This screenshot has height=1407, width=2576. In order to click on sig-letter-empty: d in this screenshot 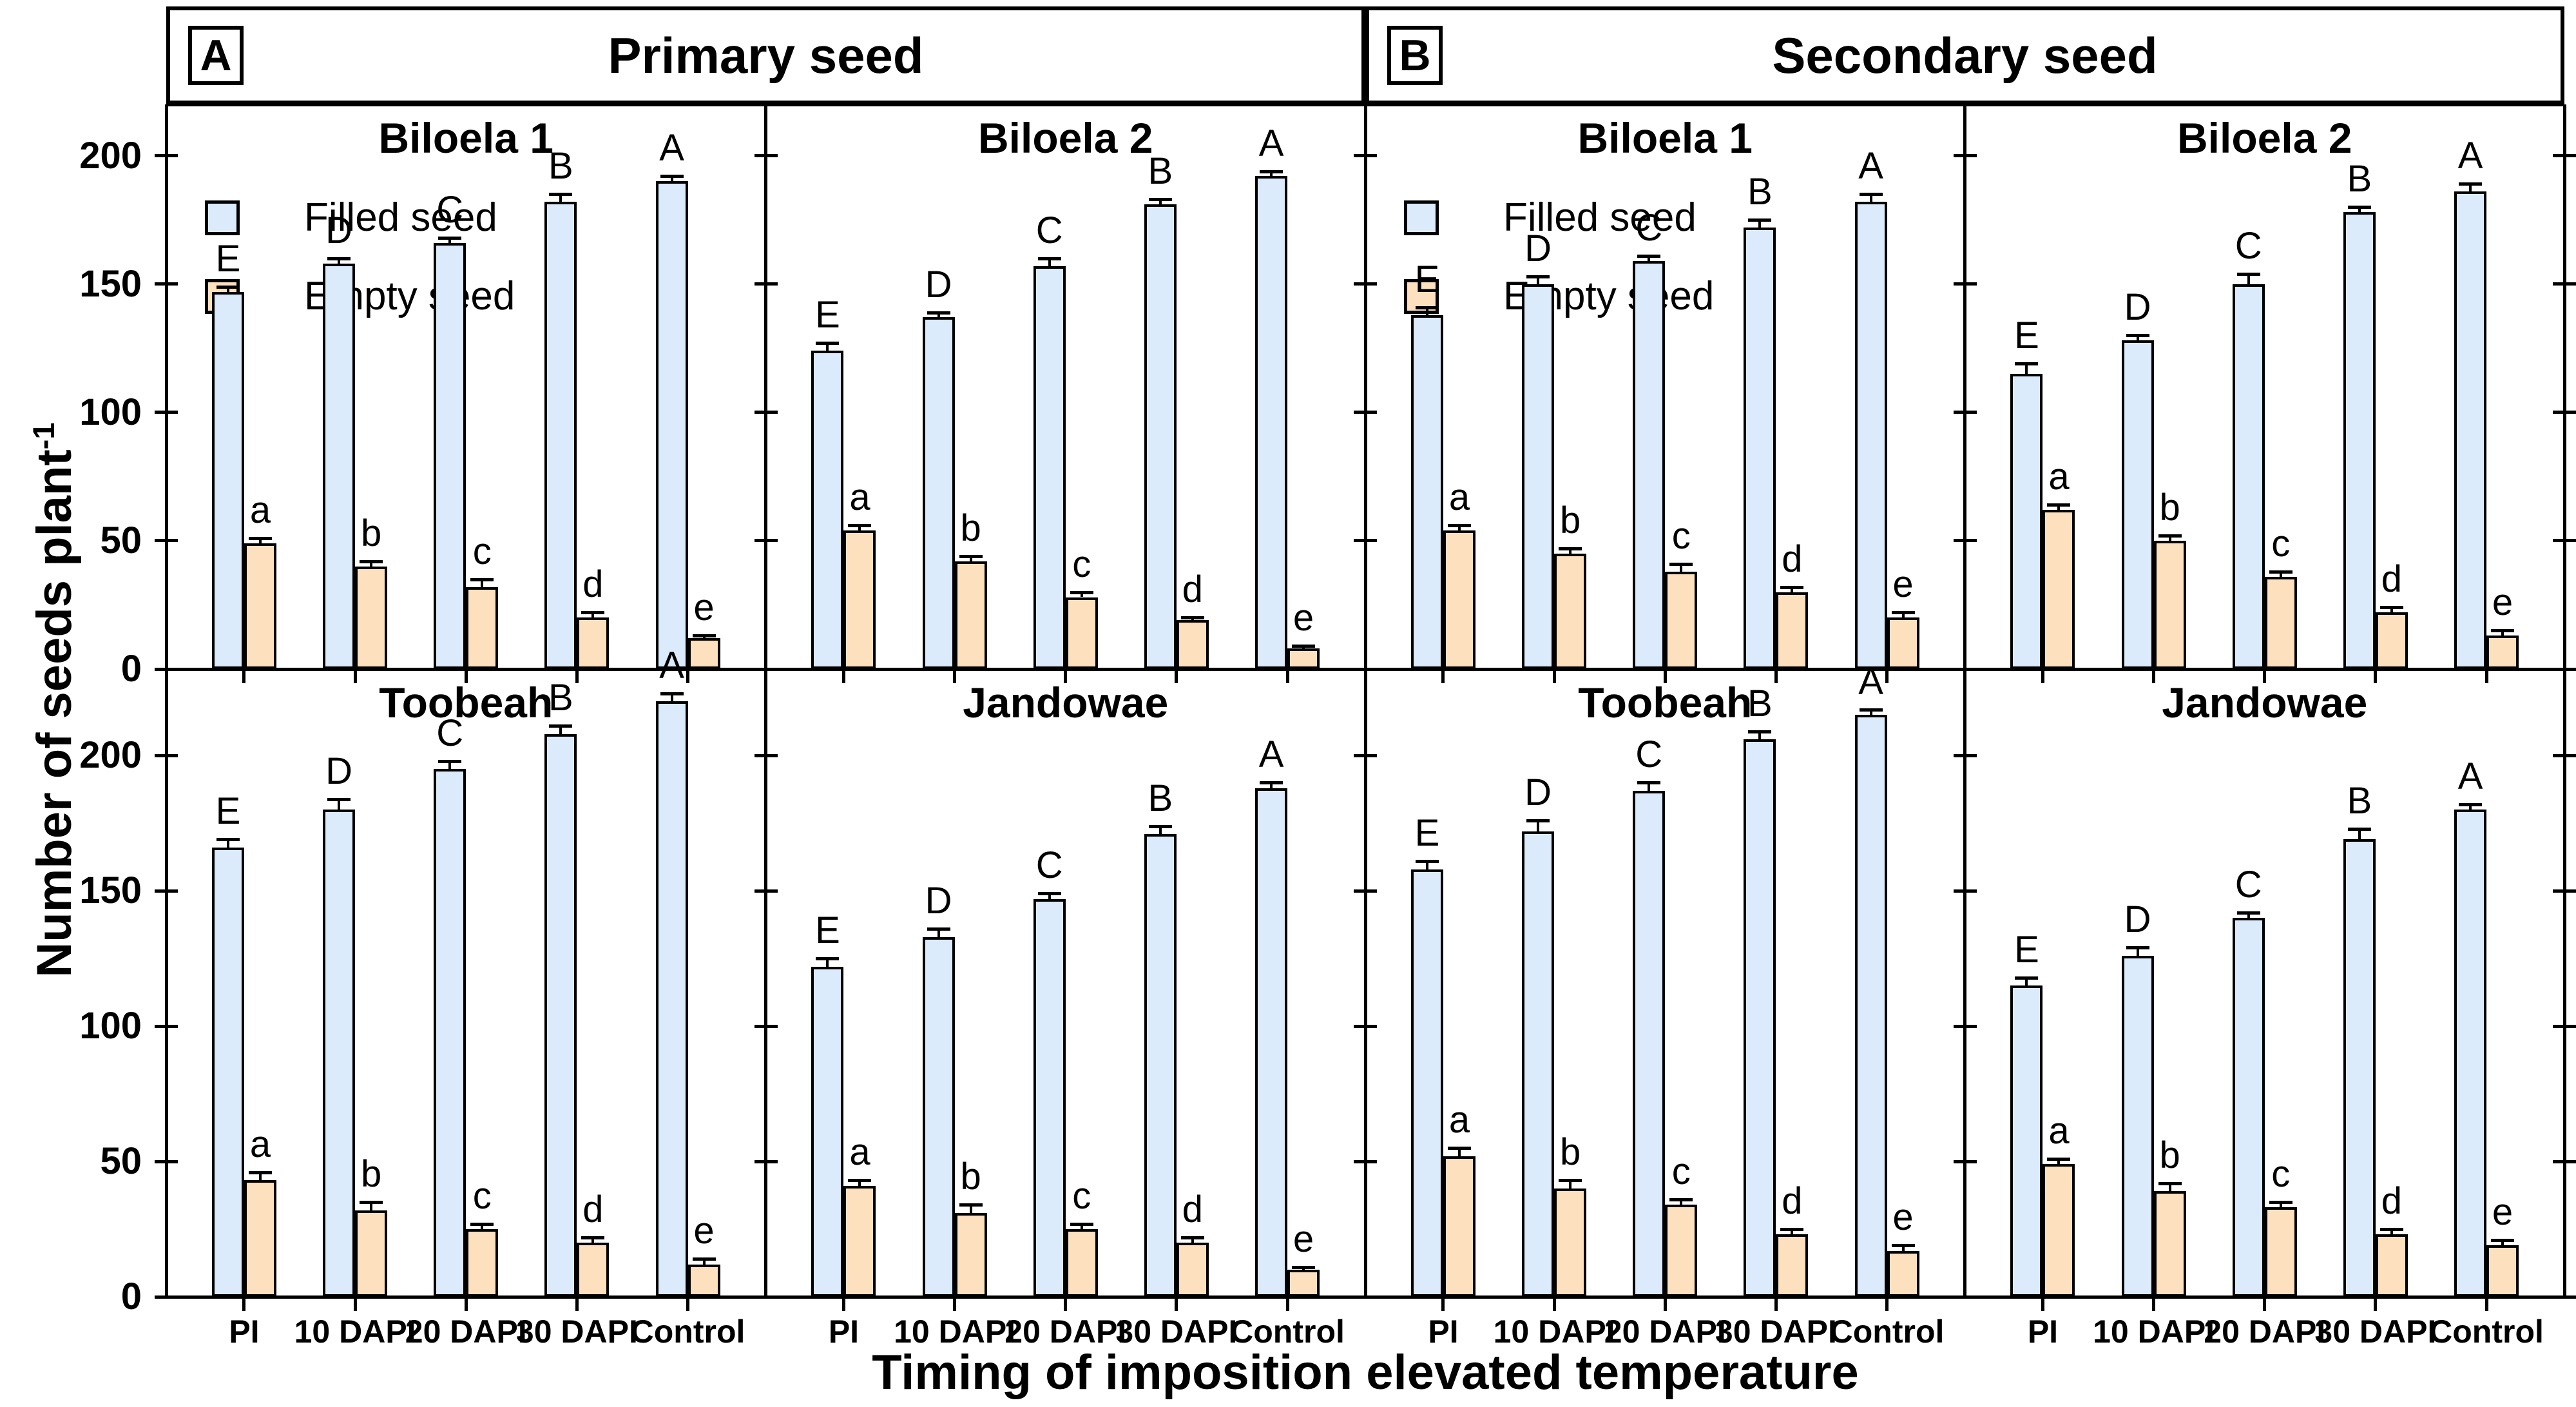, I will do `click(2392, 579)`.